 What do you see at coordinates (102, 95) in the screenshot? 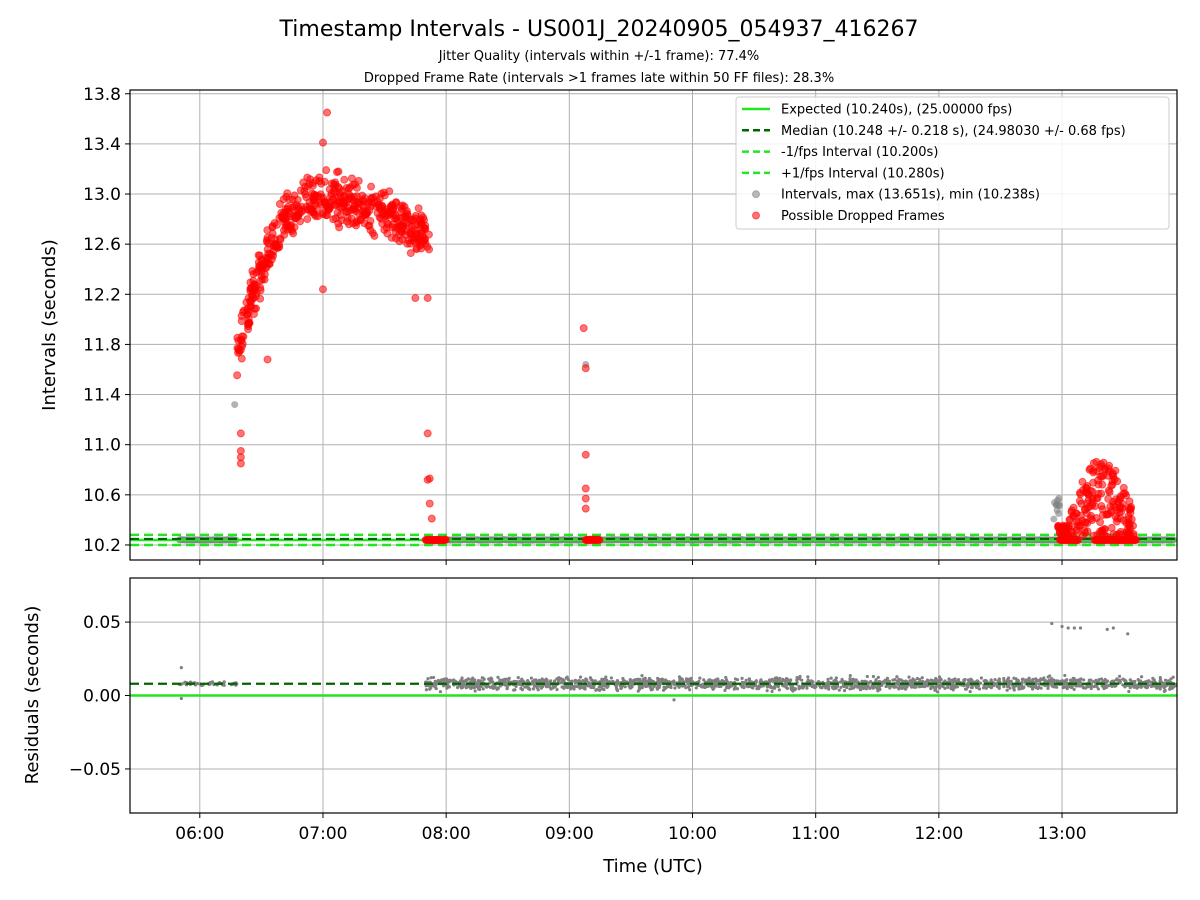
I see `top-y-tick-label: 13.8` at bounding box center [102, 95].